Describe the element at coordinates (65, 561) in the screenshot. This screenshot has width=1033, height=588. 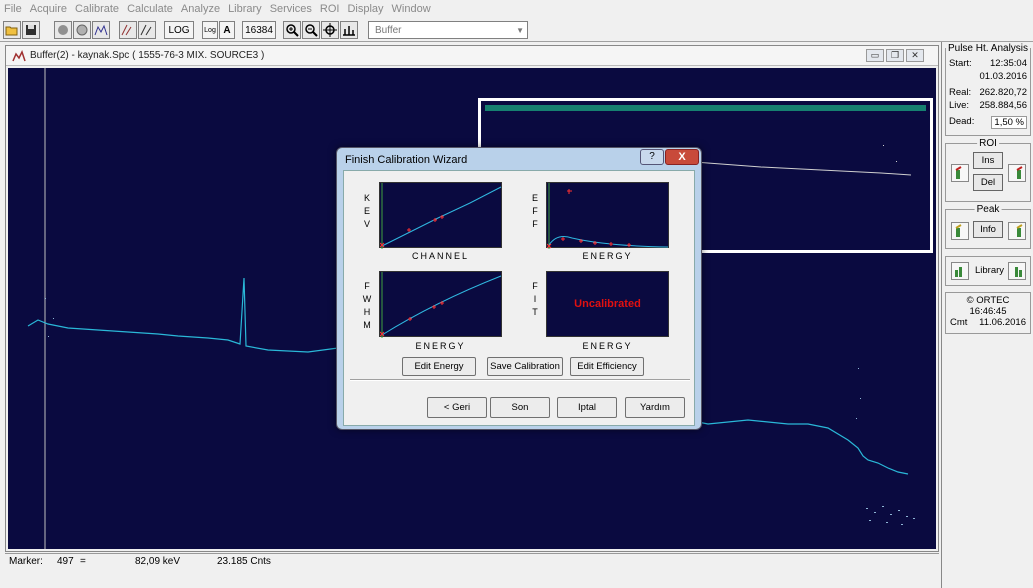
I see `marker-channel: 497` at that location.